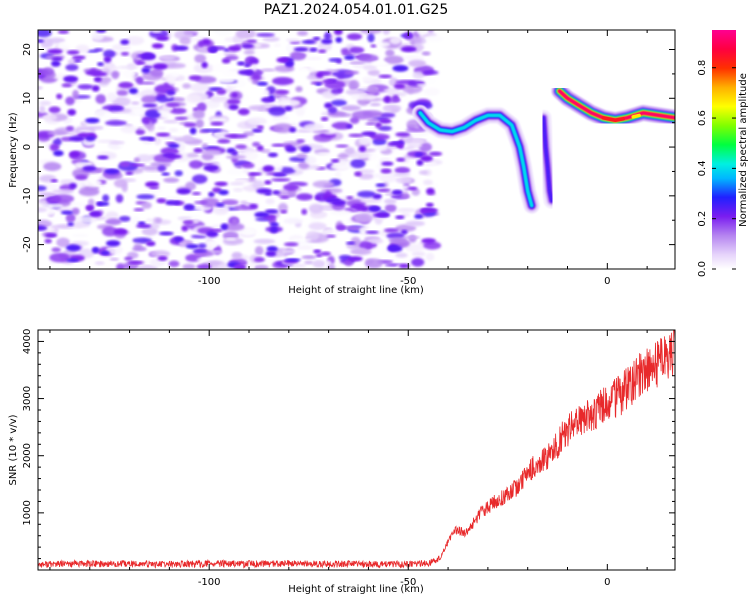 The height and width of the screenshot is (600, 750). What do you see at coordinates (27, 244) in the screenshot?
I see `y-tick-label: -20` at bounding box center [27, 244].